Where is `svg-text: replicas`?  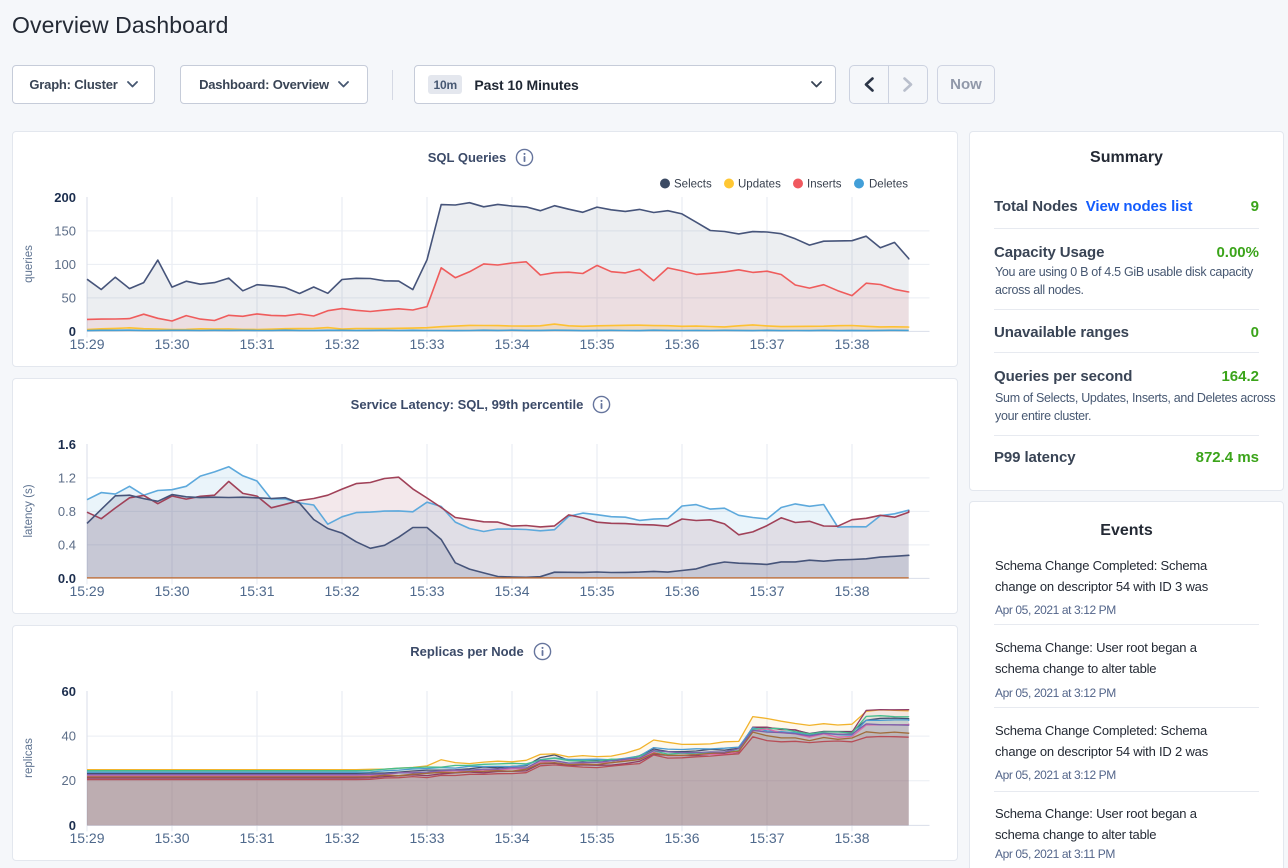 svg-text: replicas is located at coordinates (29, 758).